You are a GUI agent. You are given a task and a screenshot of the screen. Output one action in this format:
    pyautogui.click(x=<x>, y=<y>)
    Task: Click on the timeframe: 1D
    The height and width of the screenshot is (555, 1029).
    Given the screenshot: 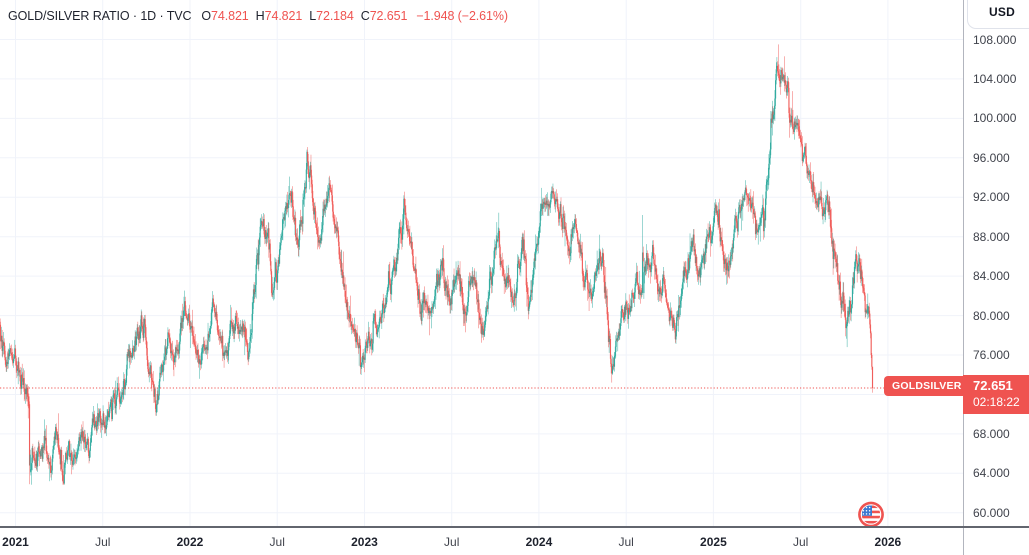 What is the action you would take?
    pyautogui.click(x=148, y=15)
    